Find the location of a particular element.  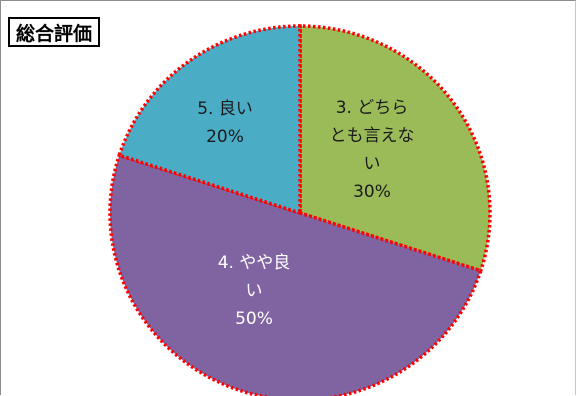

slice-label-1-line-1: 3. どちら is located at coordinates (372, 108).